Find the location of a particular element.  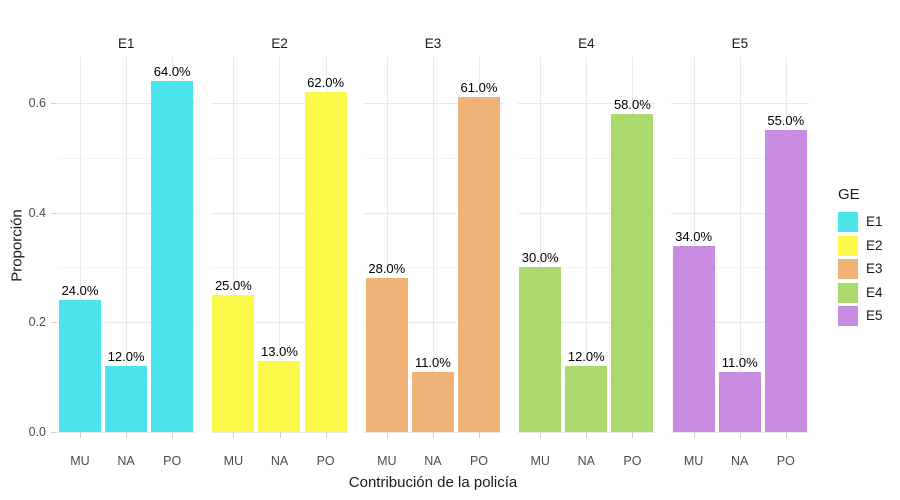

legend-label: E3 is located at coordinates (874, 268).